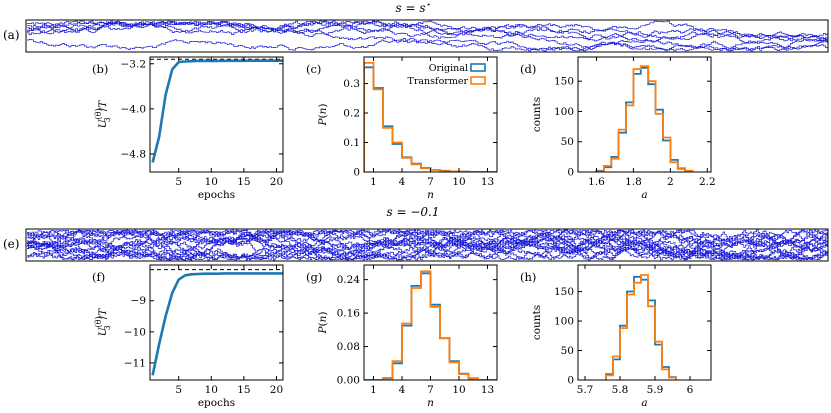 This screenshot has height=413, width=831. I want to click on training-curve, so click(217, 111).